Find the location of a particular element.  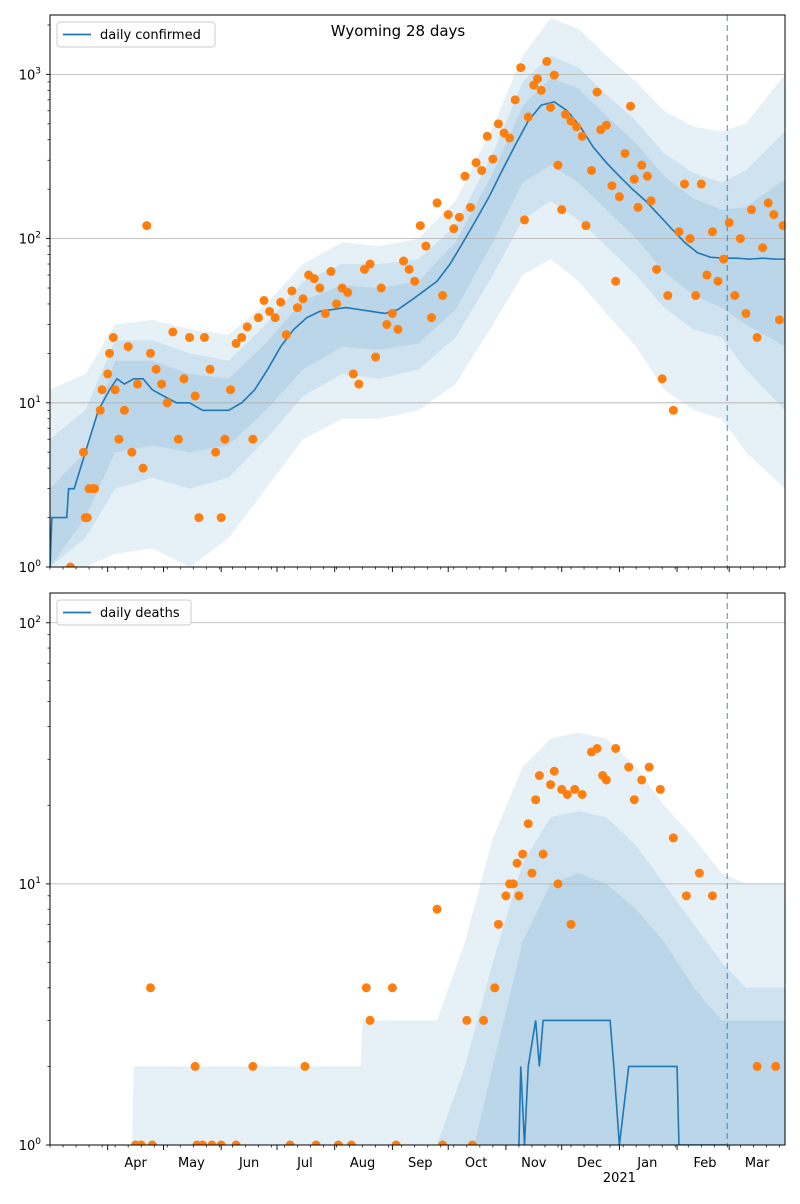

x-tick-label: Nov is located at coordinates (534, 1163).